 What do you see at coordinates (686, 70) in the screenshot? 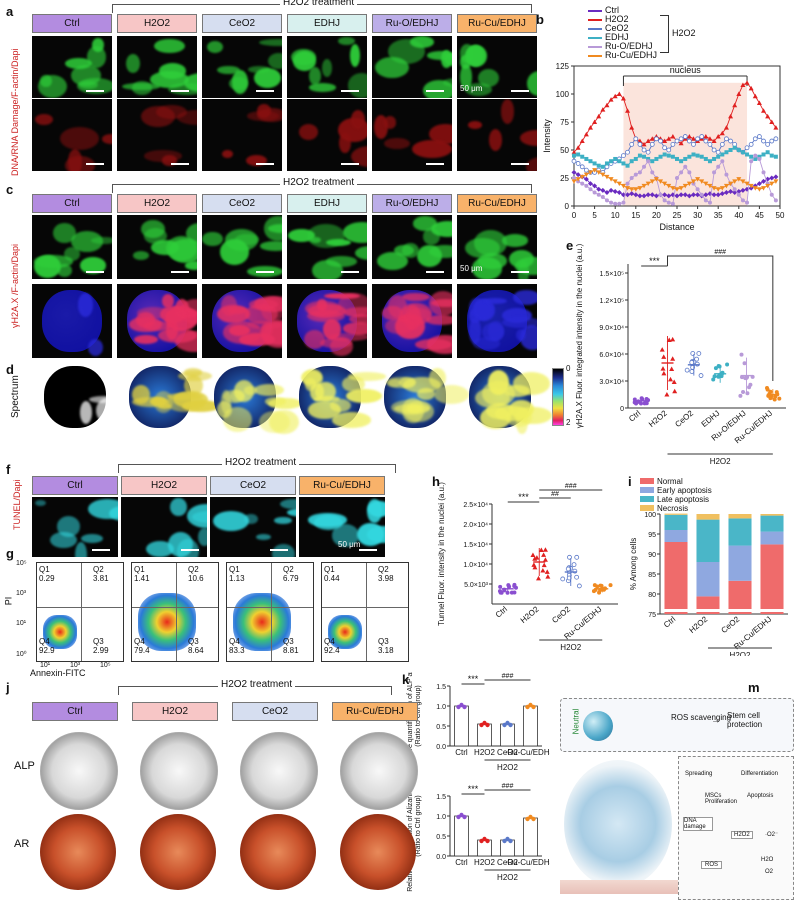
I see `nucleus-label: nucleus` at bounding box center [686, 70].